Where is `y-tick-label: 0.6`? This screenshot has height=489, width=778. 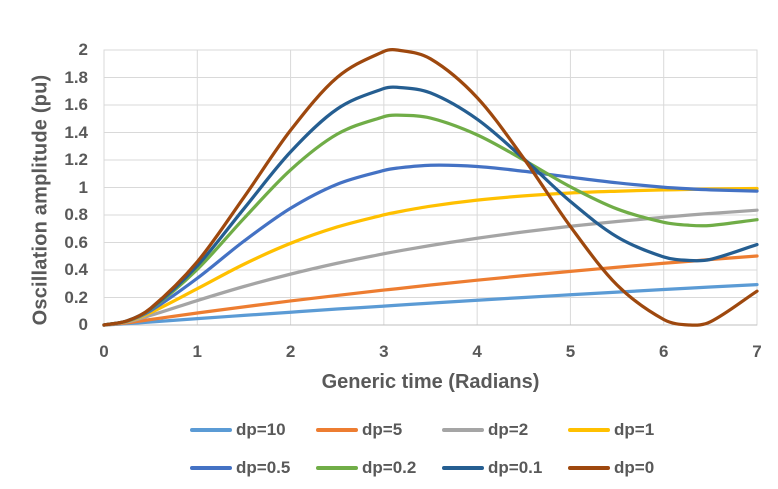 y-tick-label: 0.6 is located at coordinates (76, 242).